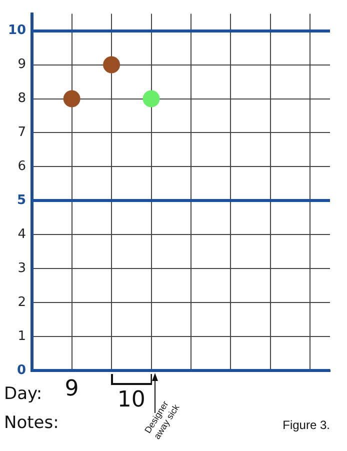 Image resolution: width=347 pixels, height=451 pixels. Describe the element at coordinates (22, 64) in the screenshot. I see `y-tick-label: 9` at that location.